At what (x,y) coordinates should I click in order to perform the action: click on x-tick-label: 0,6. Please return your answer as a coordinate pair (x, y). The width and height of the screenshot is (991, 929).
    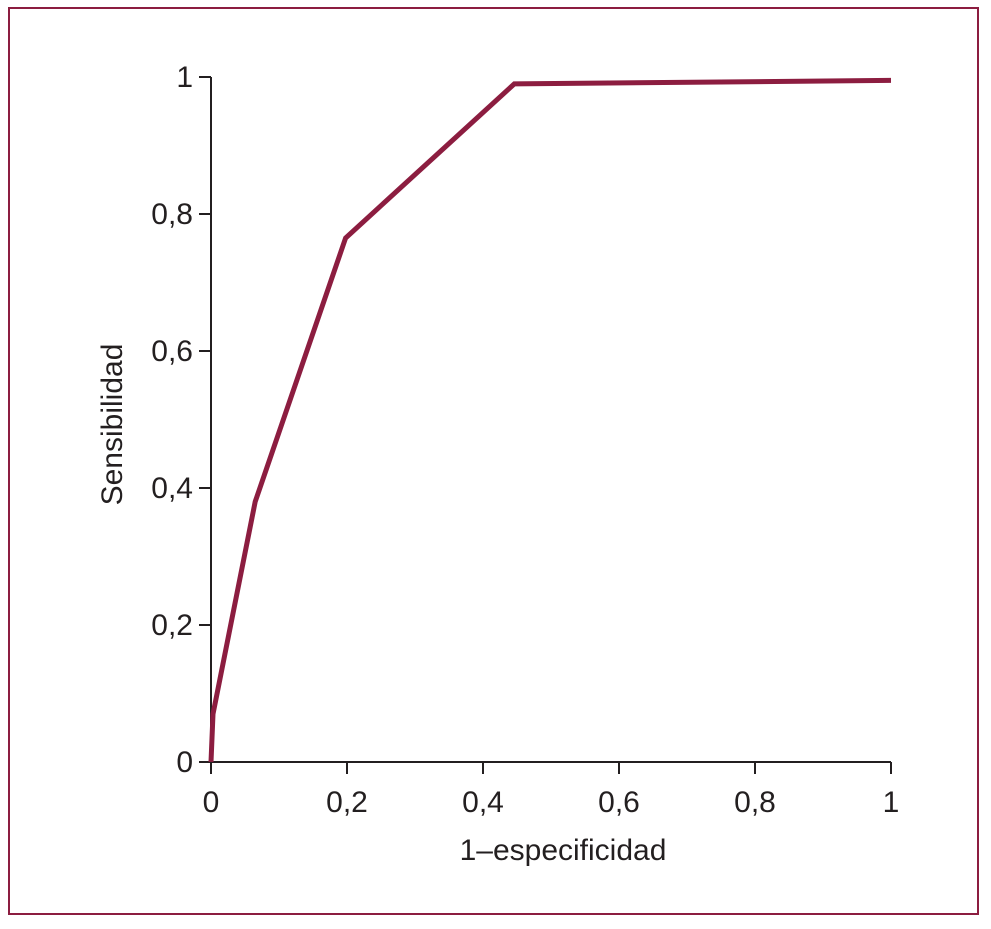
    Looking at the image, I should click on (619, 802).